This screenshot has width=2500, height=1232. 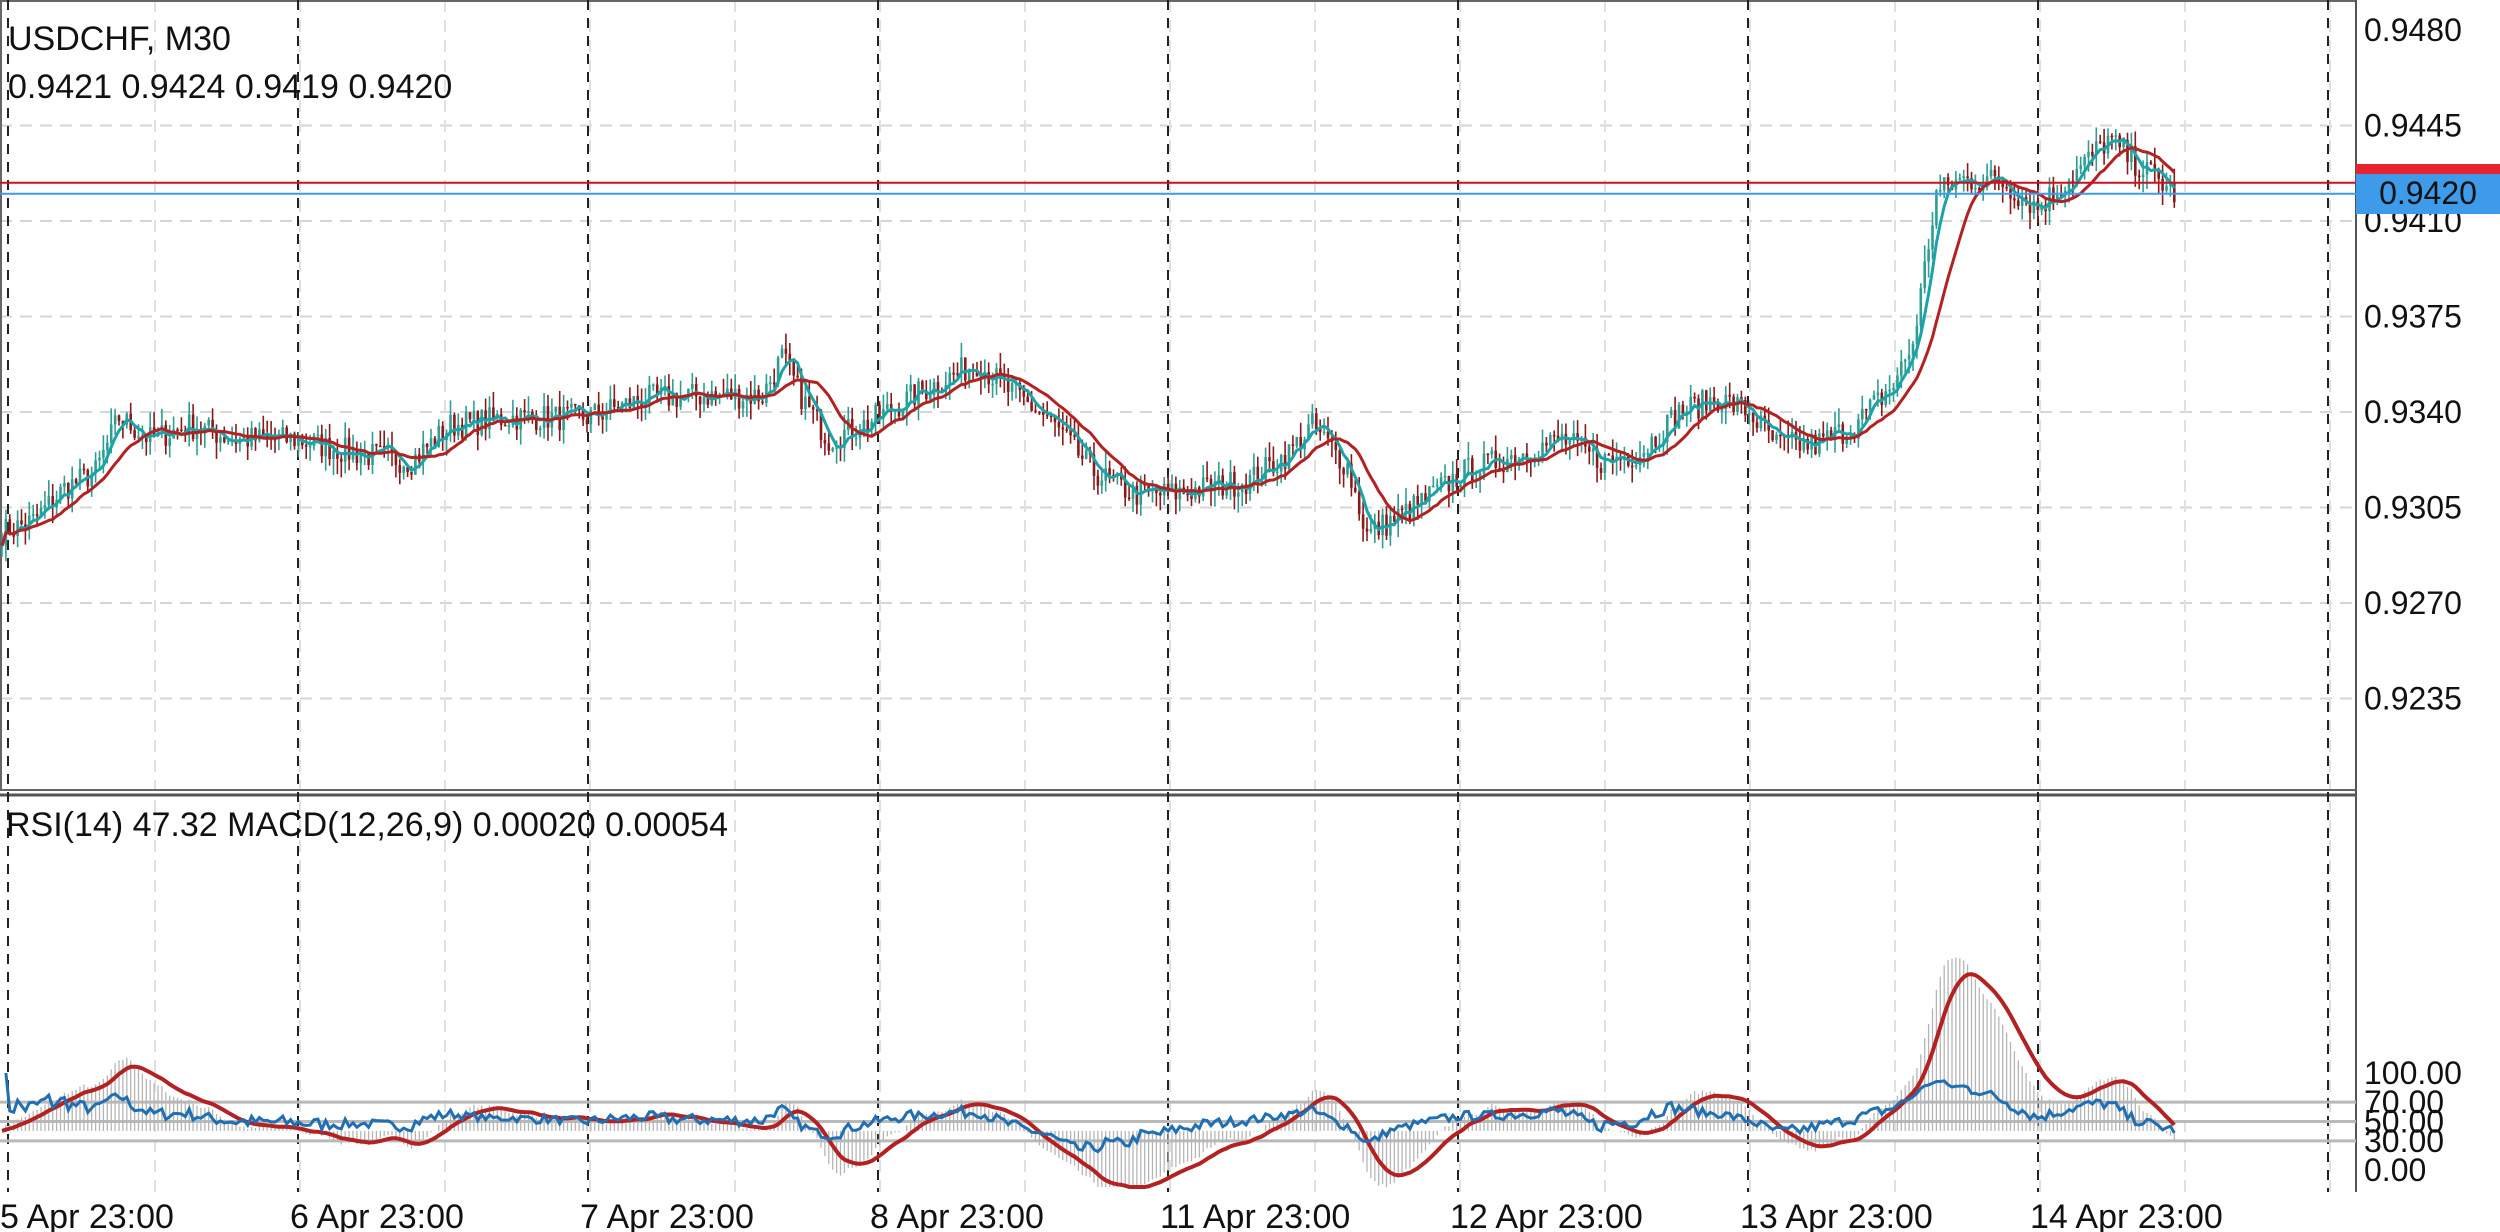 What do you see at coordinates (1255, 1215) in the screenshot?
I see `time-tick-label: 11 Apr 23:00` at bounding box center [1255, 1215].